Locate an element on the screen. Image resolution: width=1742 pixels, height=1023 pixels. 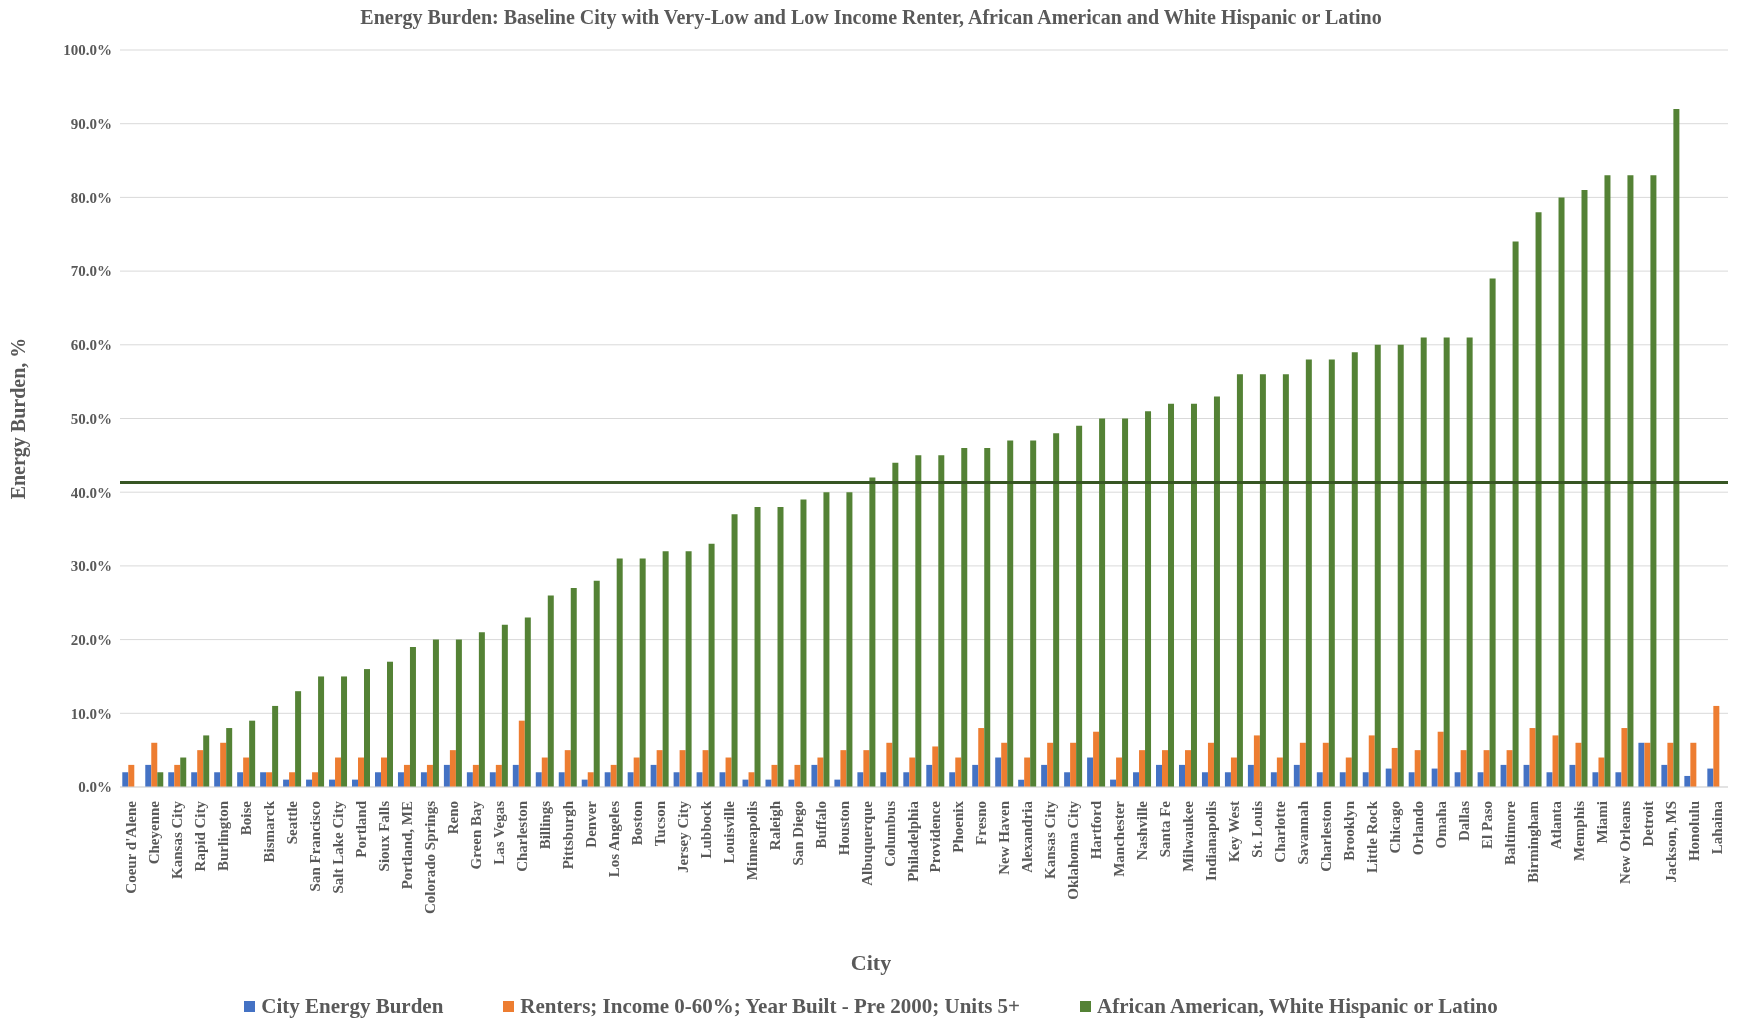
y-tick-label: 80.0% is located at coordinates (91, 197).